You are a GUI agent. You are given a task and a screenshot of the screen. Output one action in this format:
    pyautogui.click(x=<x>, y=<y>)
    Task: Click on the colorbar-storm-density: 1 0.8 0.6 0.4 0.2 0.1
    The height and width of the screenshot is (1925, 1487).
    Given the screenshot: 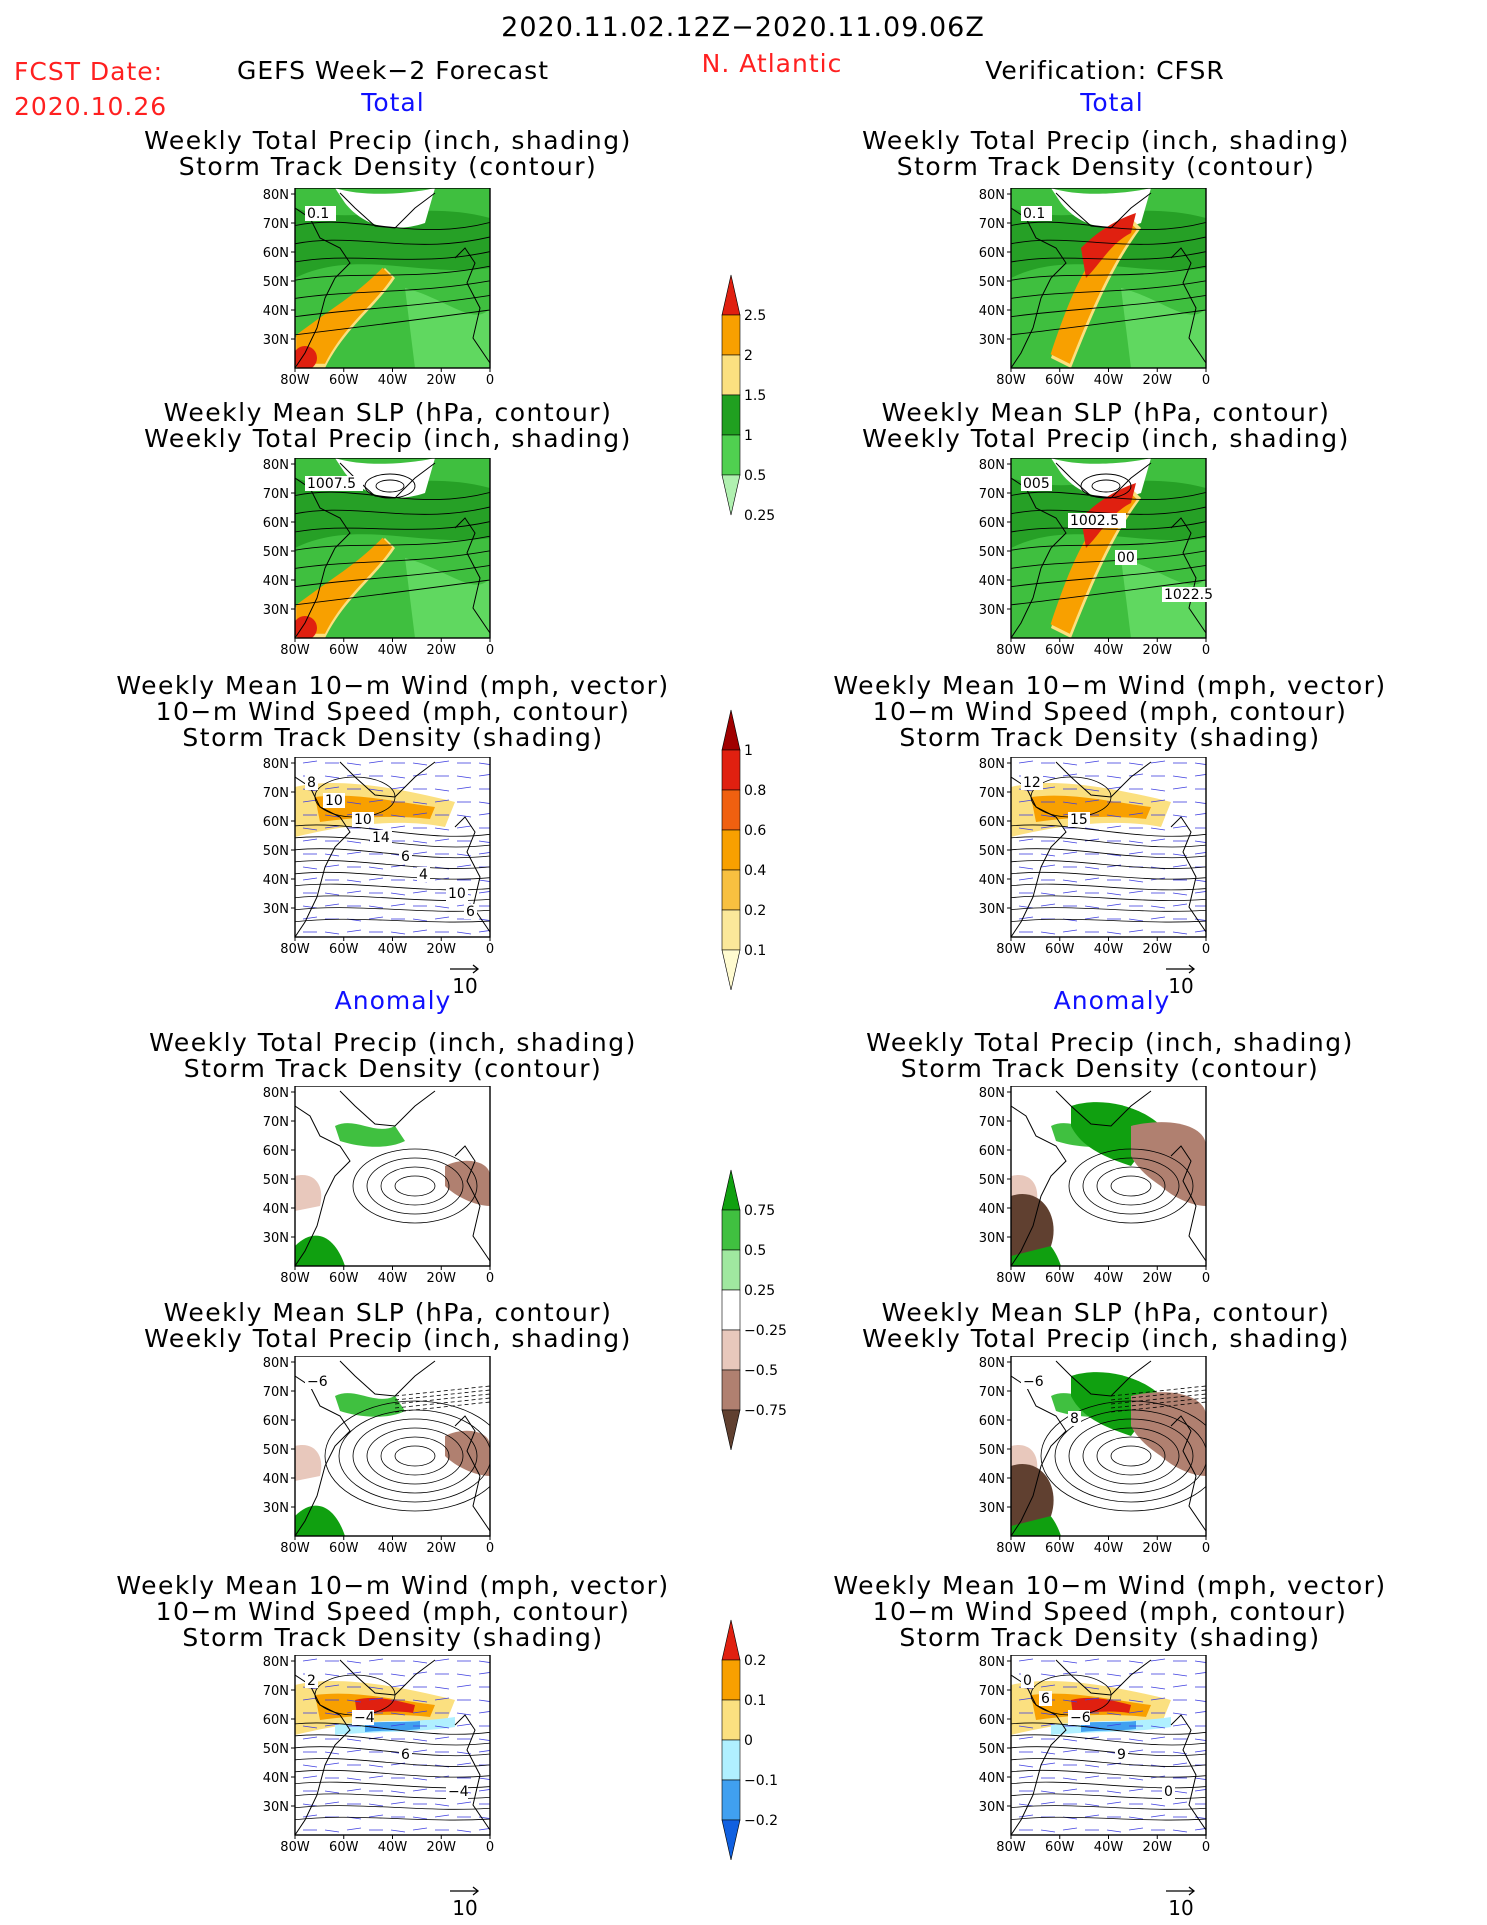 What is the action you would take?
    pyautogui.click(x=743, y=849)
    